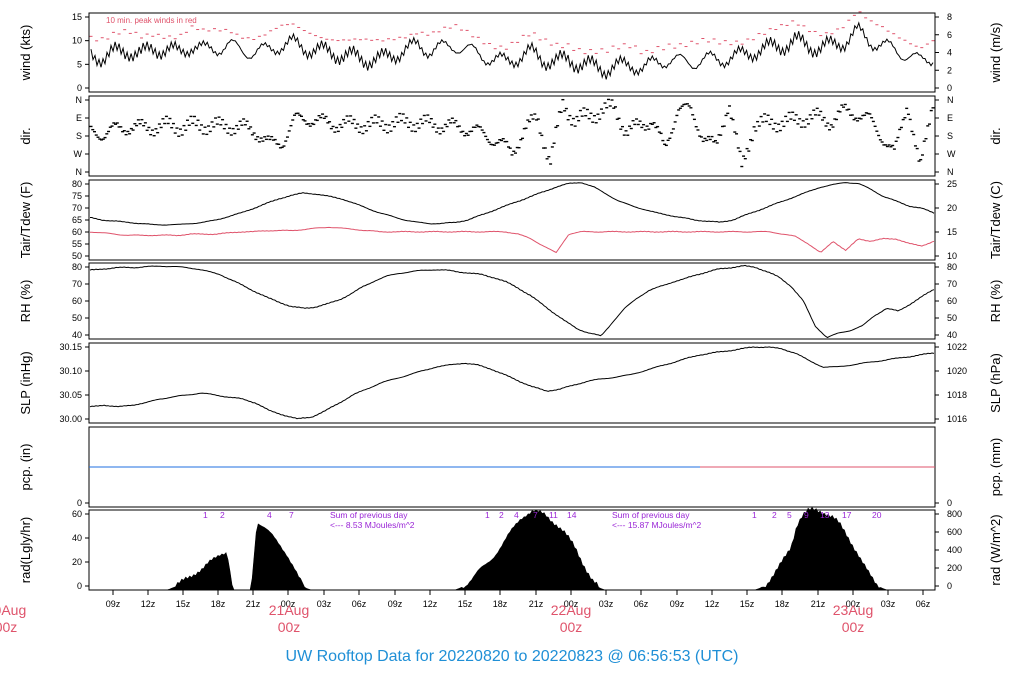 Image resolution: width=1024 pixels, height=700 pixels. Describe the element at coordinates (847, 515) in the screenshot. I see `rad-hour-mark: 17` at that location.